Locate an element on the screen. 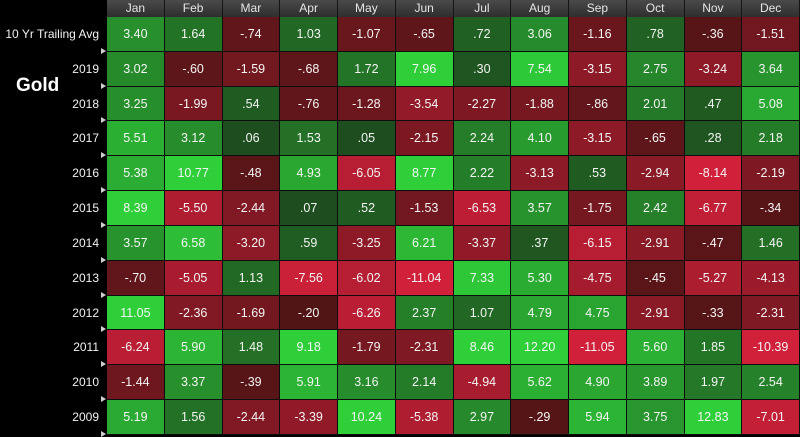 Image resolution: width=800 pixels, height=437 pixels. heatmap-cell: 5.30 is located at coordinates (540, 278).